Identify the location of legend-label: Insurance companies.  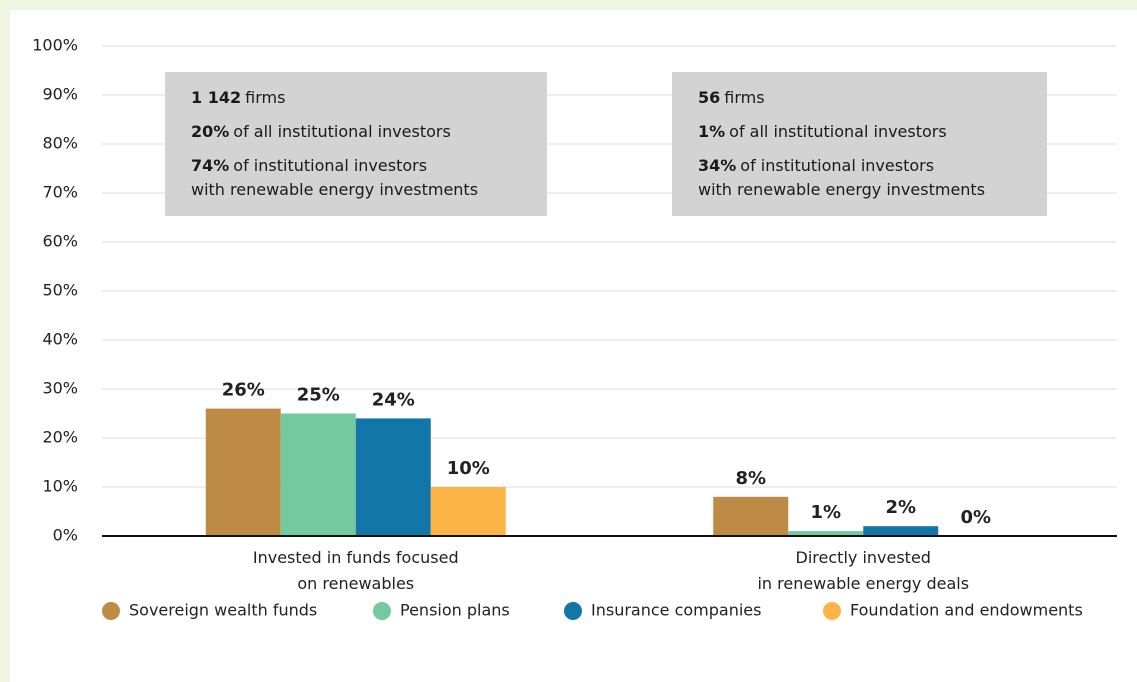
(676, 610).